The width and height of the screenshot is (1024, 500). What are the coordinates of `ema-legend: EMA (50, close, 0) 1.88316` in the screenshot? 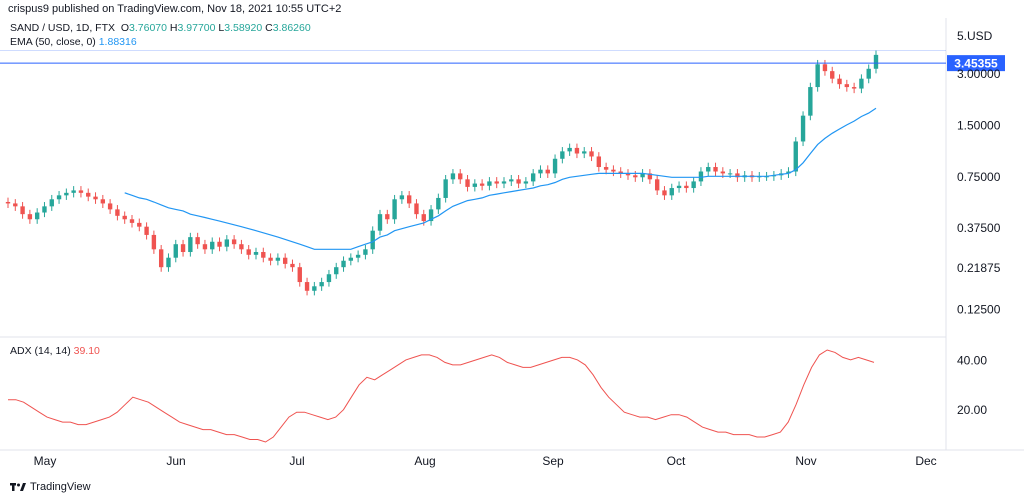 It's located at (73, 42).